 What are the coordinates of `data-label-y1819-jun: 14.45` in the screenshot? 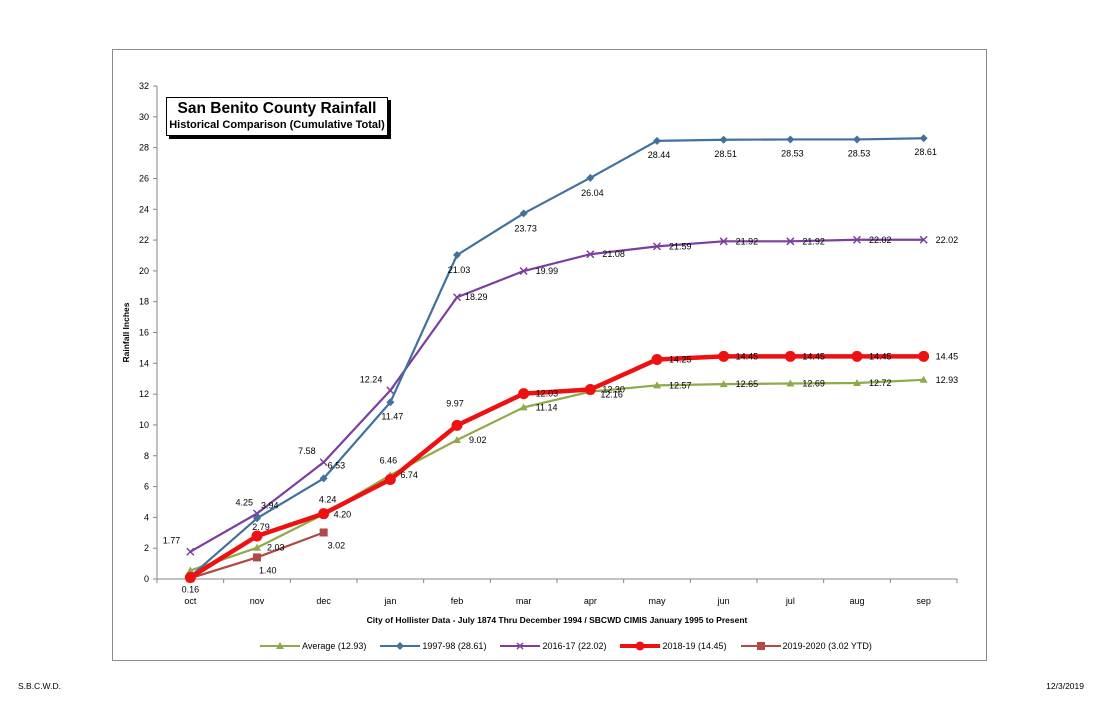 It's located at (747, 356).